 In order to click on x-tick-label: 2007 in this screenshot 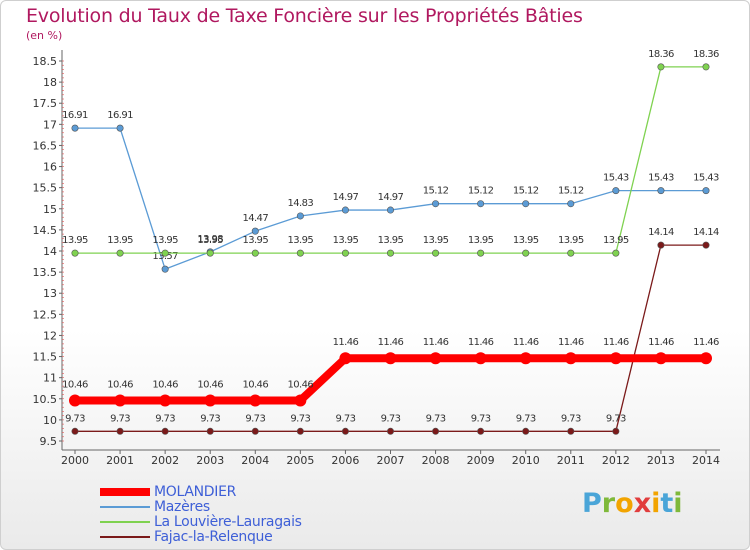, I will do `click(391, 460)`.